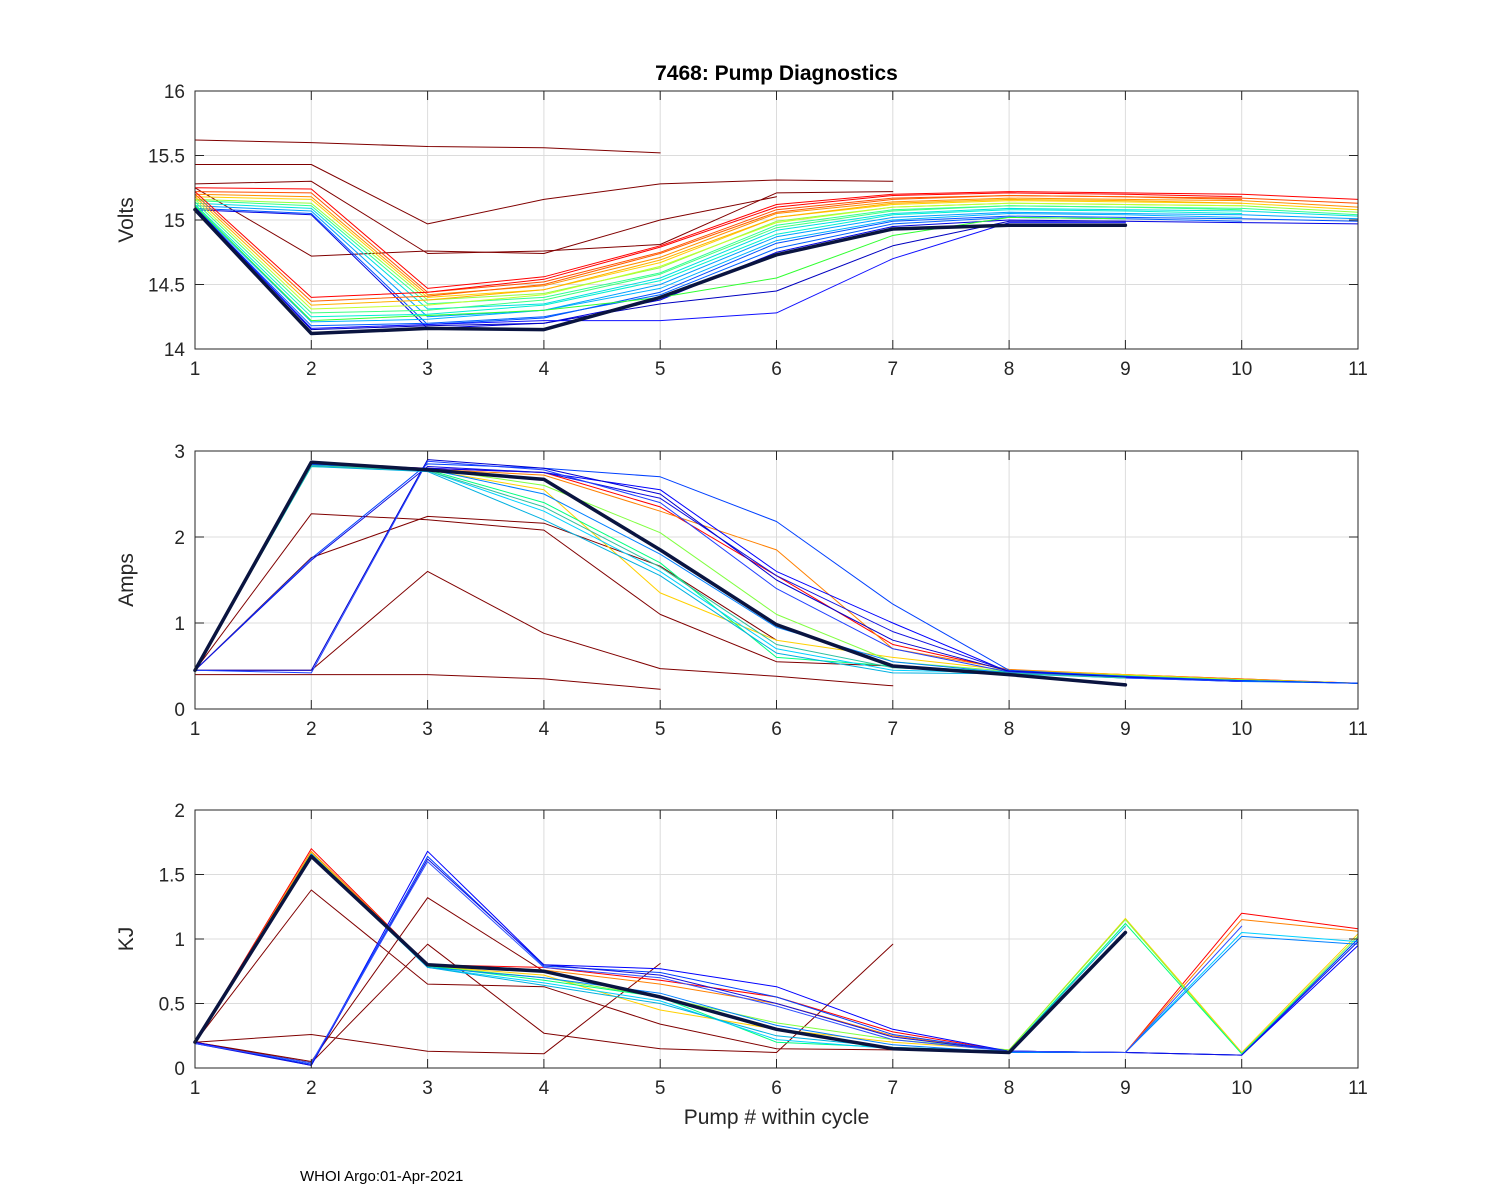 The height and width of the screenshot is (1200, 1500). What do you see at coordinates (172, 876) in the screenshot?
I see `y-tick-label: 1.5` at bounding box center [172, 876].